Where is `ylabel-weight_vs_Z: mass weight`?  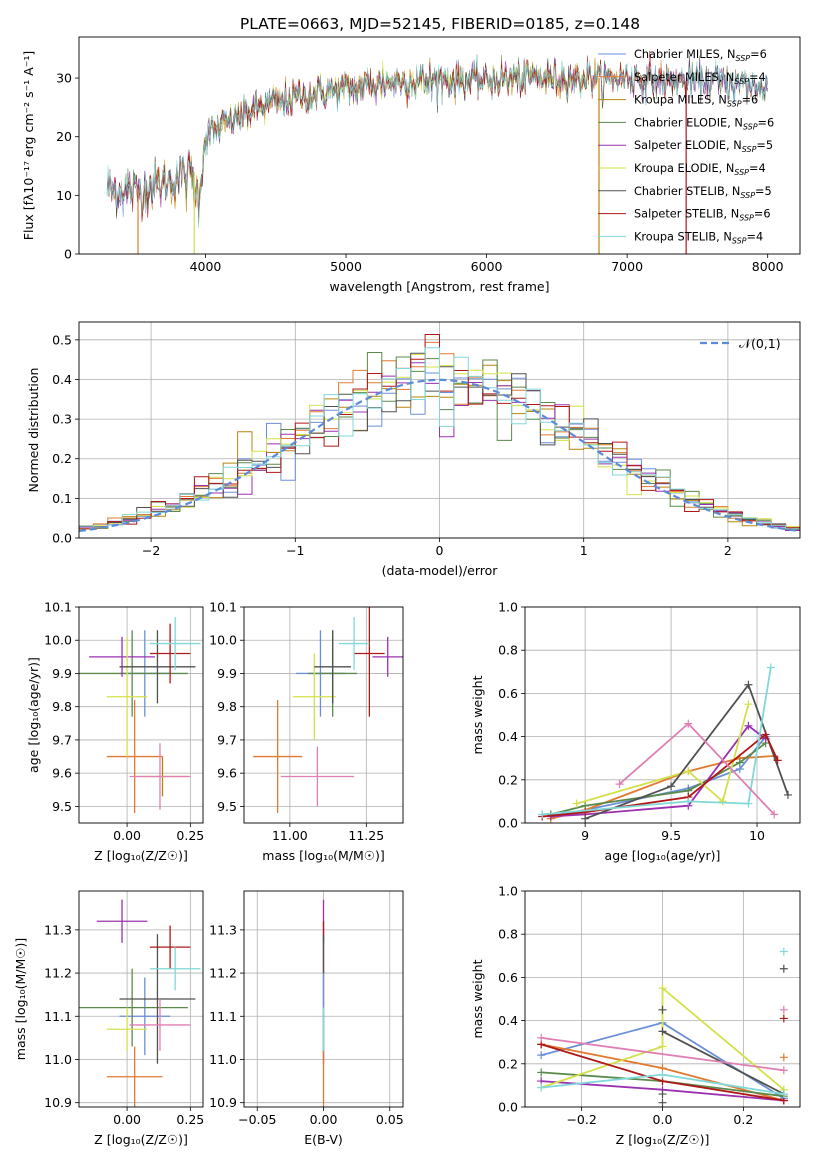 ylabel-weight_vs_Z: mass weight is located at coordinates (477, 998).